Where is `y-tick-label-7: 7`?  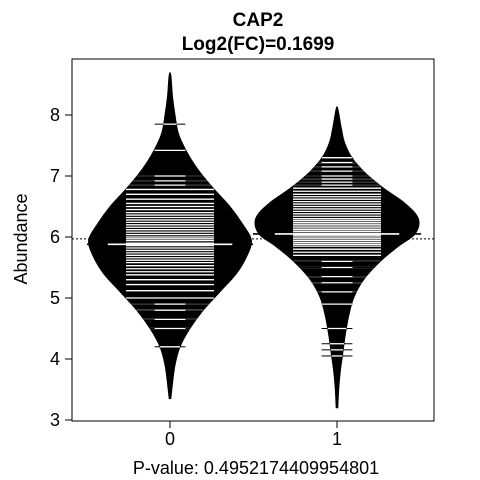
y-tick-label-7: 7 is located at coordinates (55, 176).